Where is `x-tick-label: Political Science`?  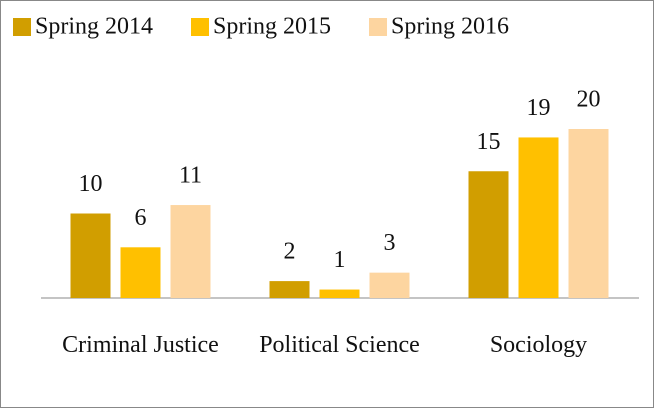 x-tick-label: Political Science is located at coordinates (339, 345).